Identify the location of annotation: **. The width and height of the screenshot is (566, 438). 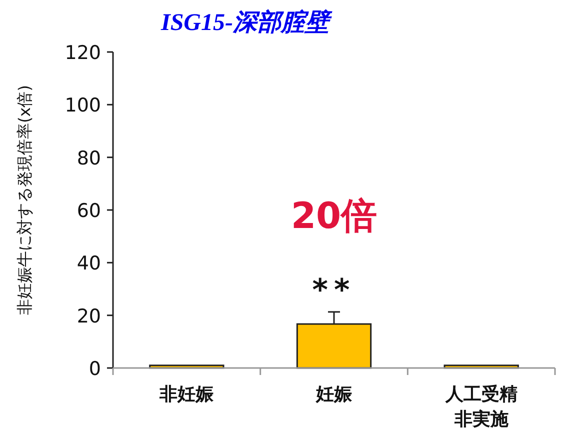
(334, 290).